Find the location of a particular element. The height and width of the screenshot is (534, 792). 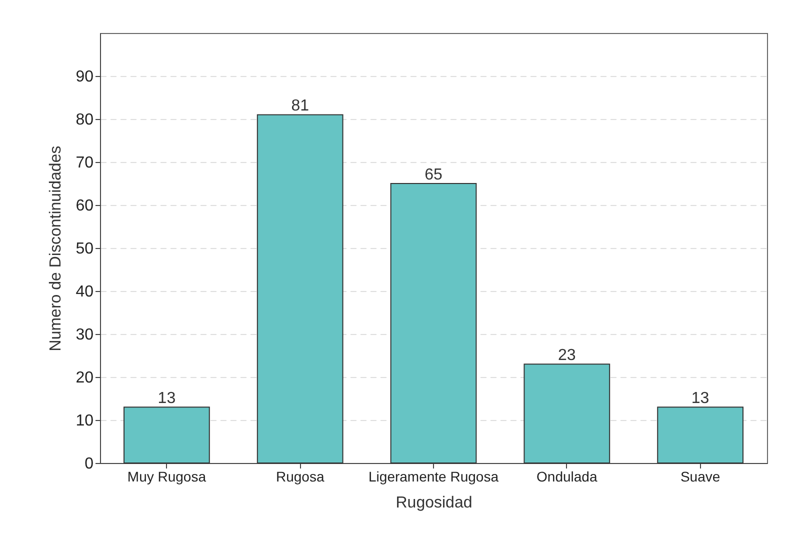

y-tick-label: 20 is located at coordinates (85, 378).